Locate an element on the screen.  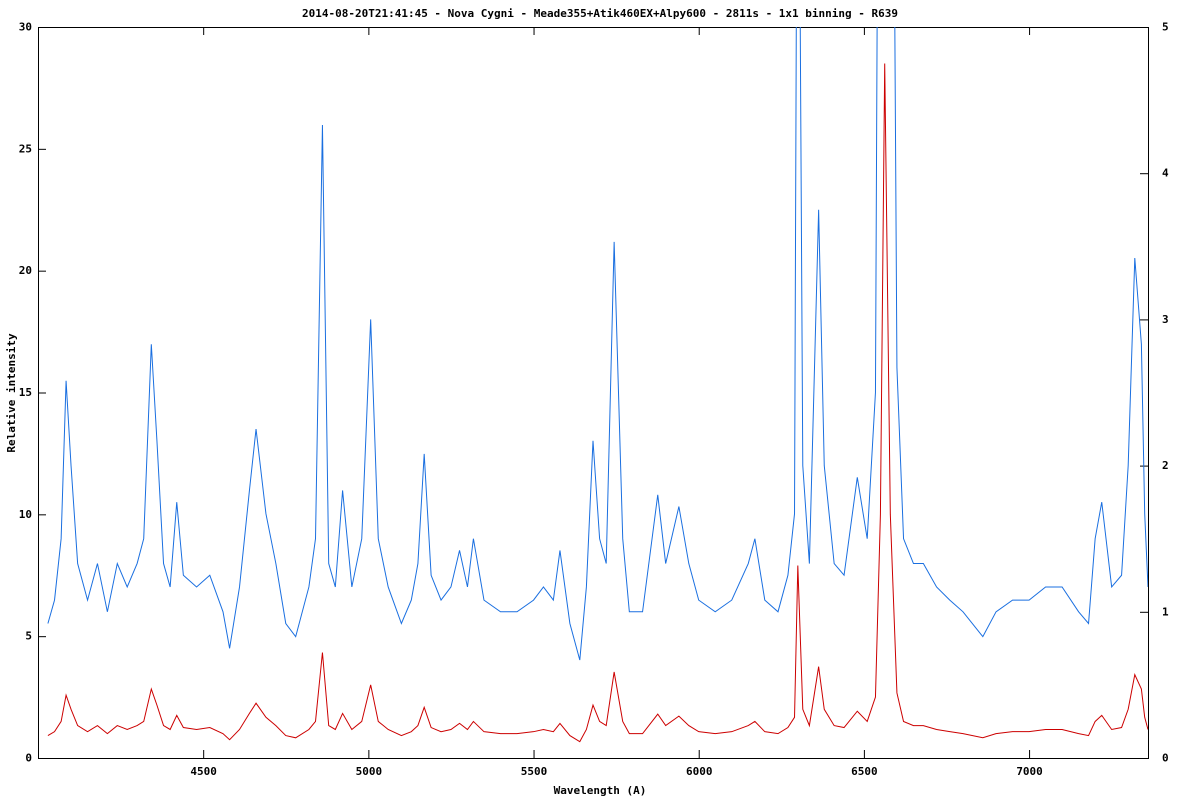
x-tick-label: 7000 is located at coordinates (1029, 771).